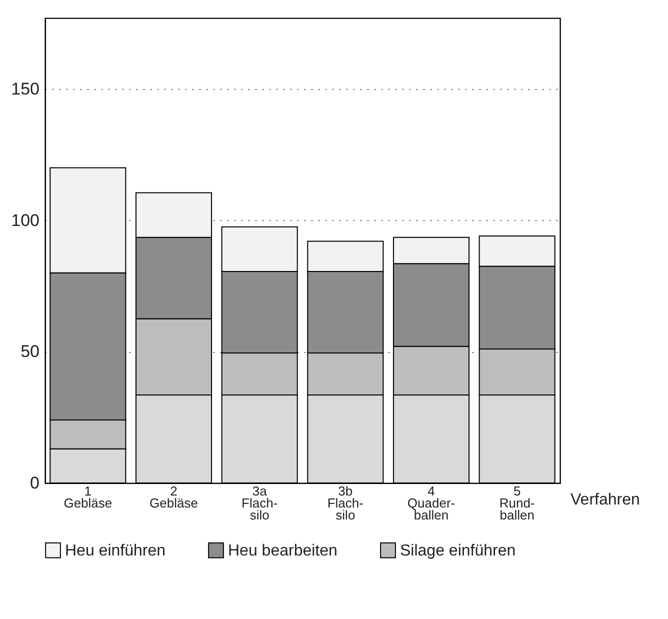  I want to click on x-axis-title: Verfahren, so click(605, 500).